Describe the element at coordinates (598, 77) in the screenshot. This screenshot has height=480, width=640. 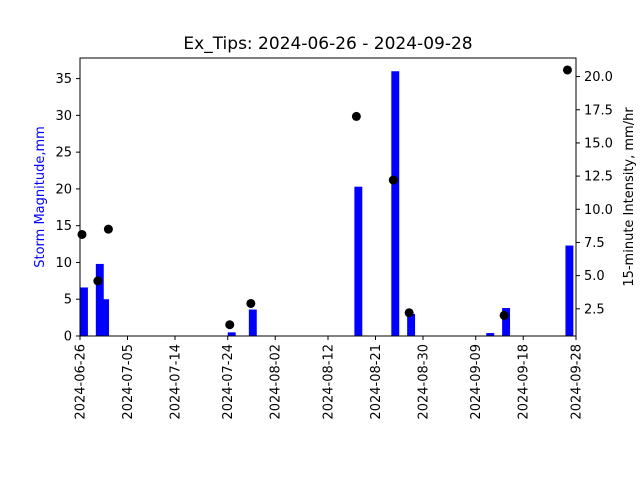
I see `y2-tick-label: 20.0` at that location.